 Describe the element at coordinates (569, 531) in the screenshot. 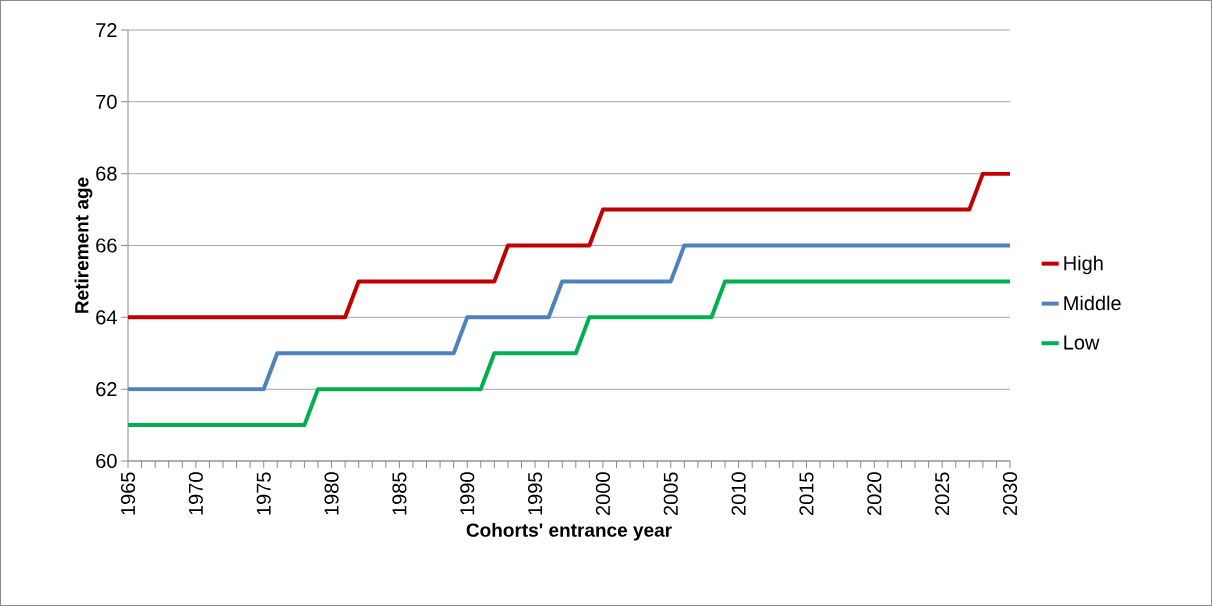

I see `x-axis-title: Cohorts' entrance year` at that location.